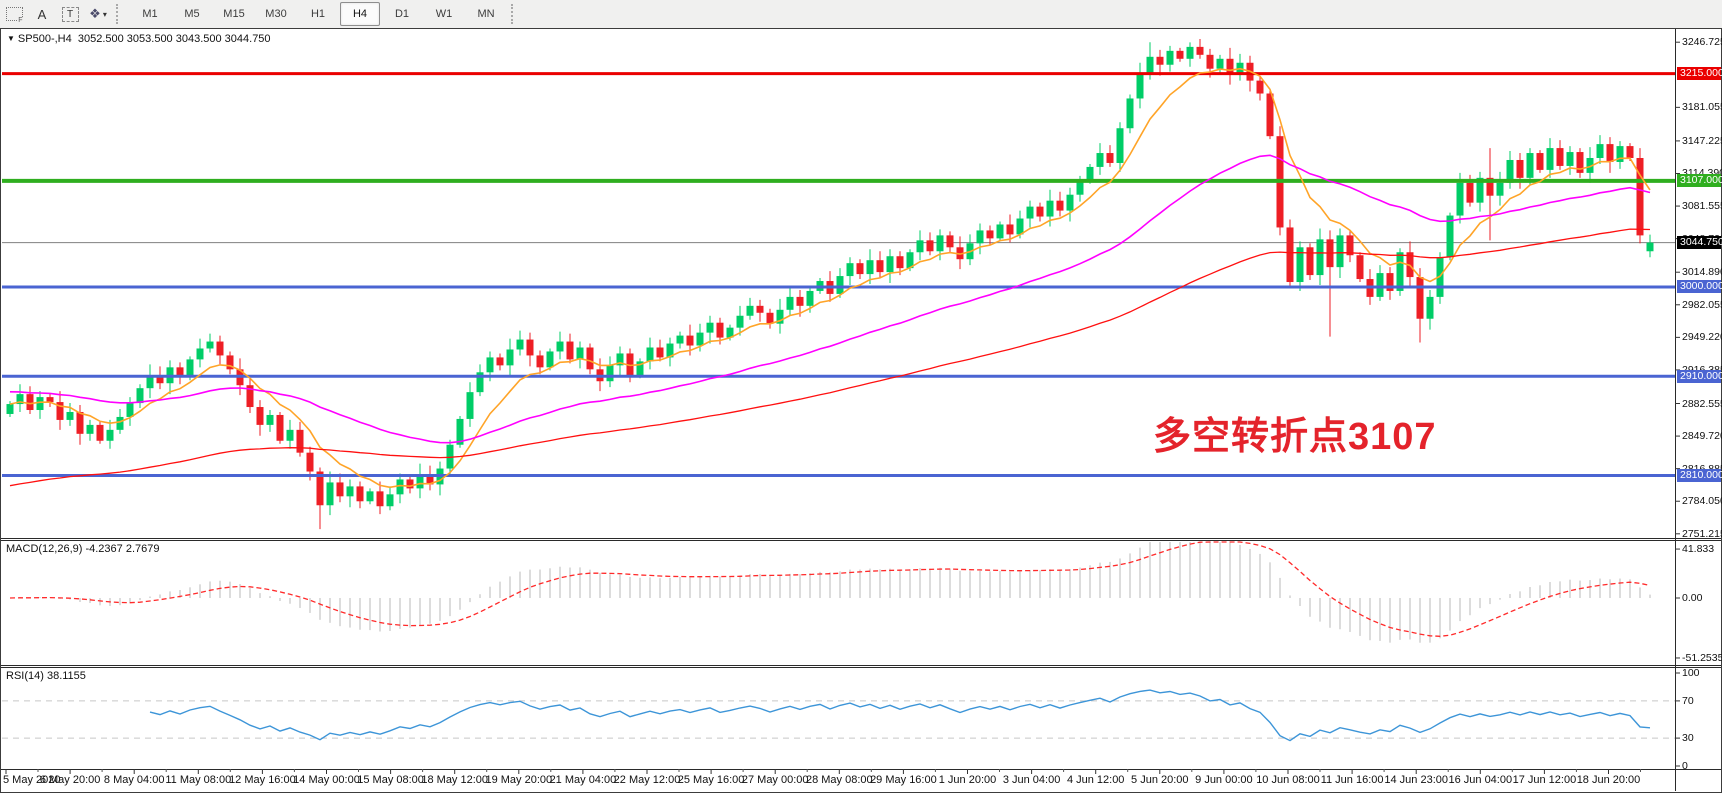  I want to click on timeframe-button-m5: M5, so click(192, 14).